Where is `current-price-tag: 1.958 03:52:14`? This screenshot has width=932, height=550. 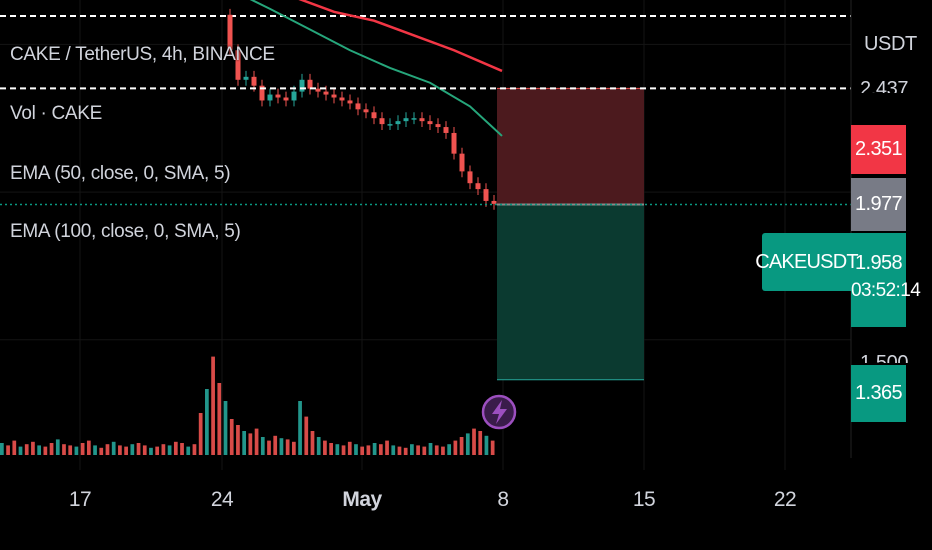 current-price-tag: 1.958 03:52:14 is located at coordinates (886, 280).